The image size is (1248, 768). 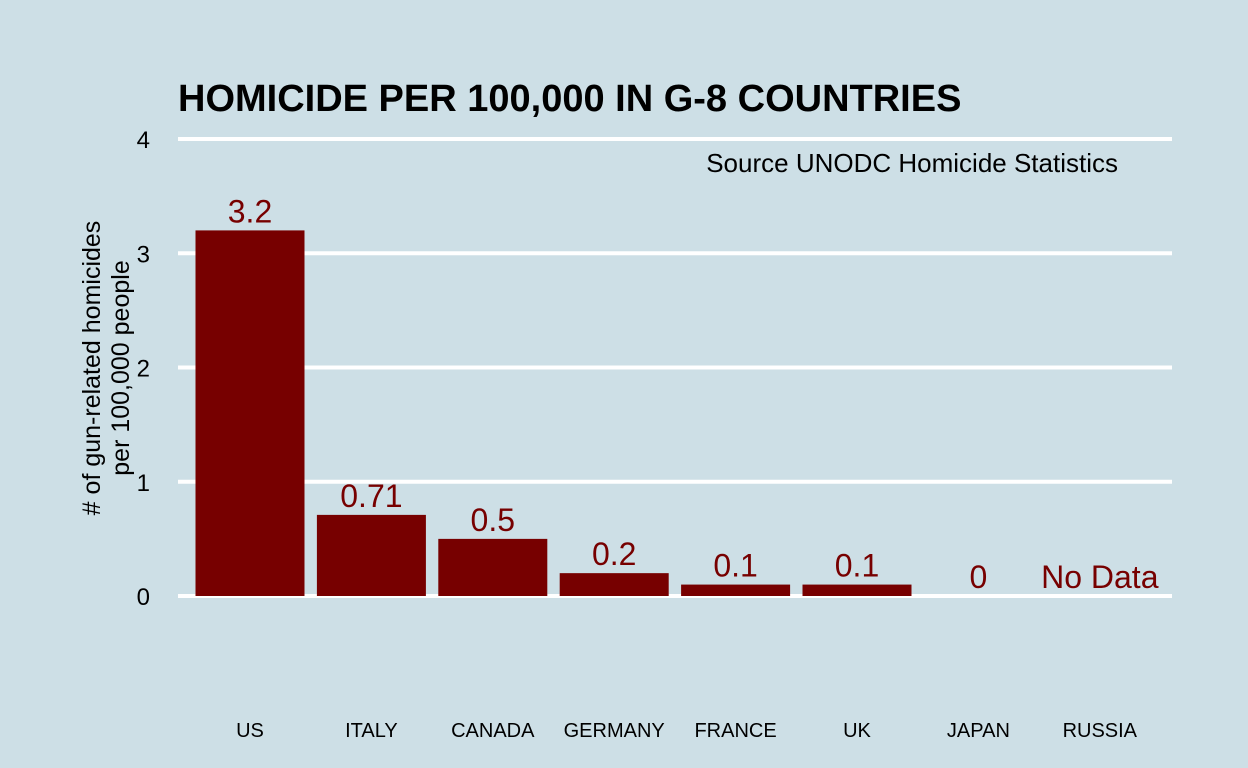 What do you see at coordinates (736, 590) in the screenshot?
I see `bar-france` at bounding box center [736, 590].